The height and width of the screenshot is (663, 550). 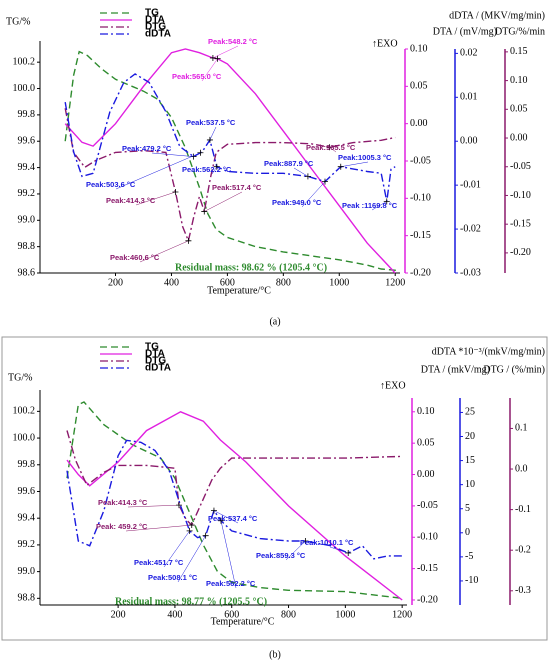 I want to click on residual-label: Residual mass: 98.77 % (1205.5 °C), so click(x=191, y=601).